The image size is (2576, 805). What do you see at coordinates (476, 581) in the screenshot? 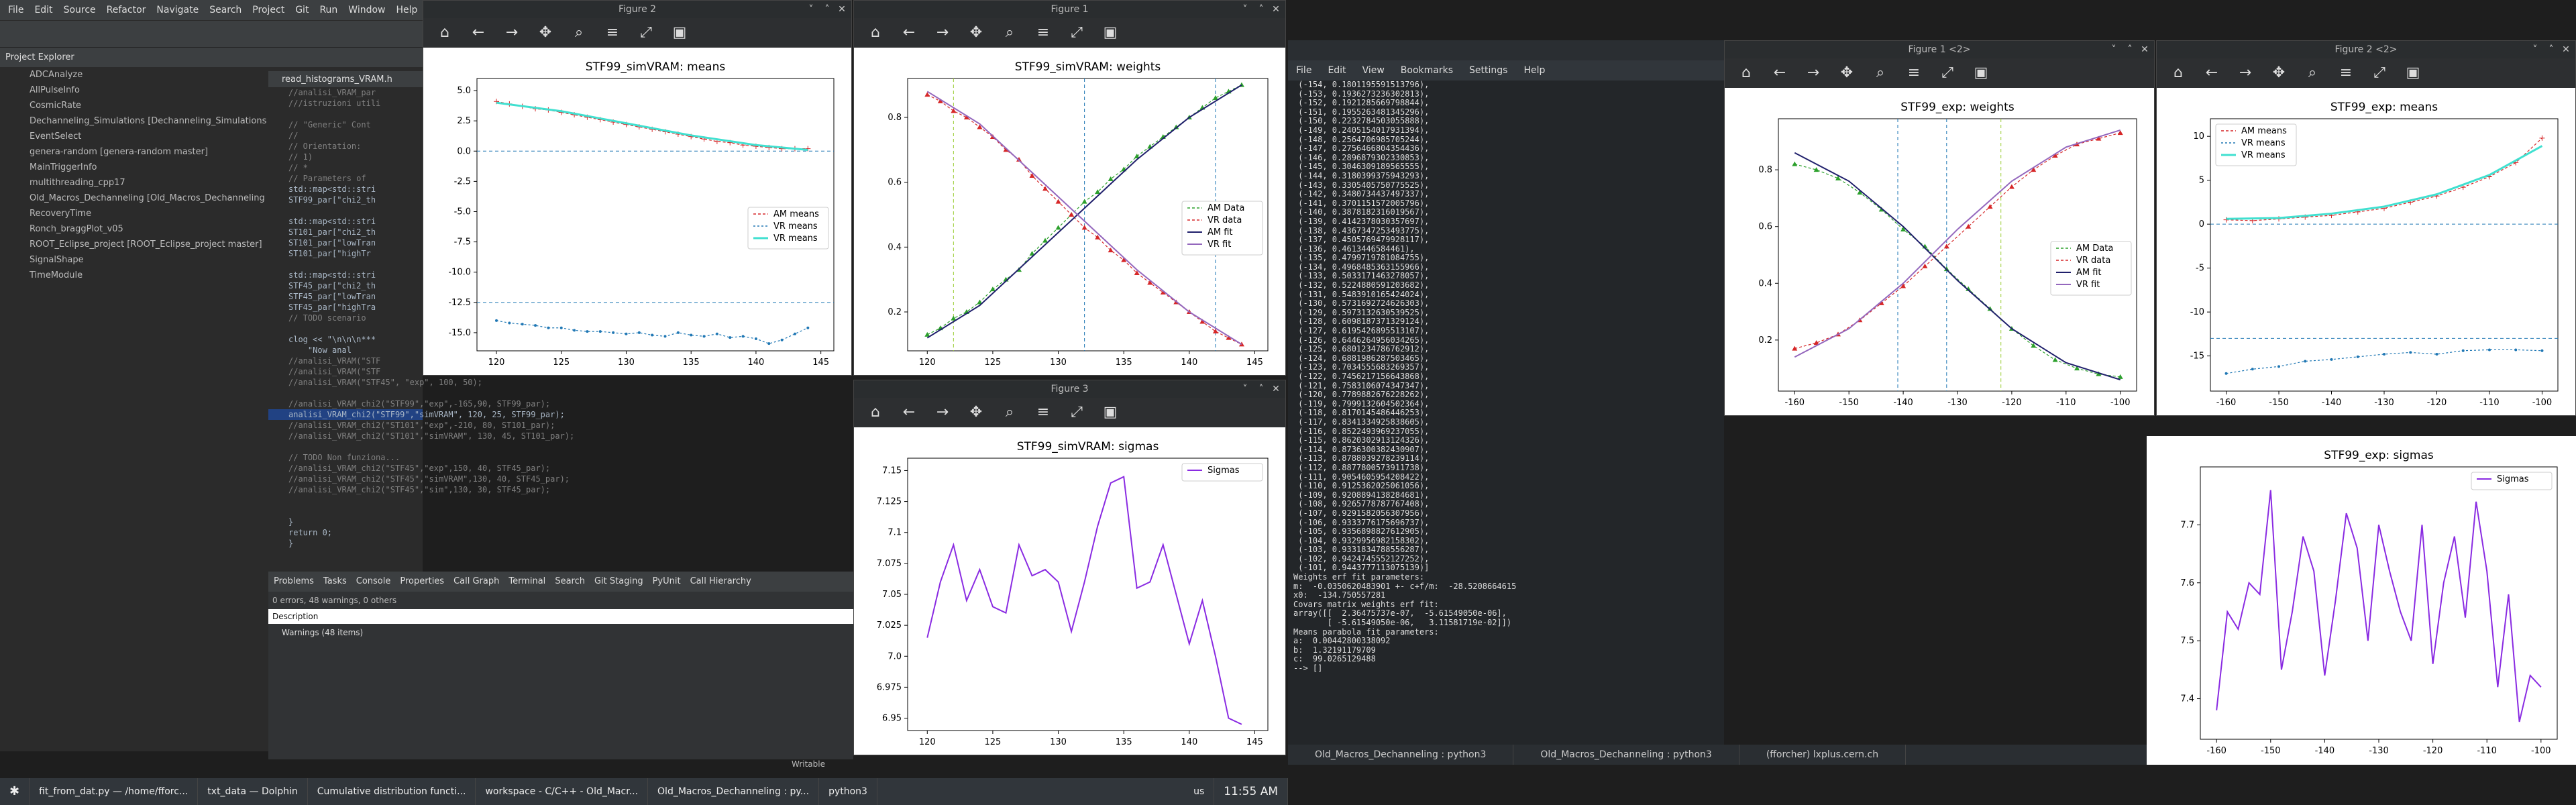
I see `bottom-tab: Call Graph` at bounding box center [476, 581].